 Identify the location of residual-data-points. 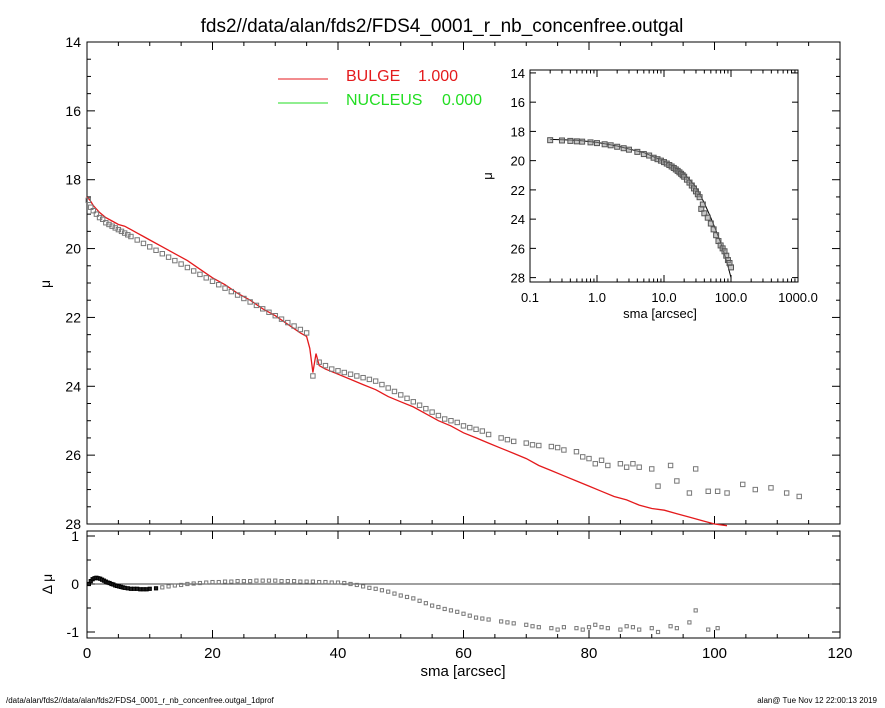
(403, 605).